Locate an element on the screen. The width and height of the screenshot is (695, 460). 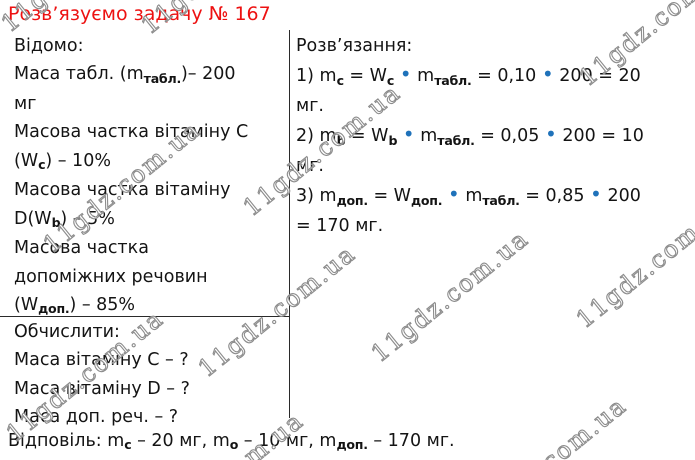
text-run: 200 is located at coordinates (621, 196).